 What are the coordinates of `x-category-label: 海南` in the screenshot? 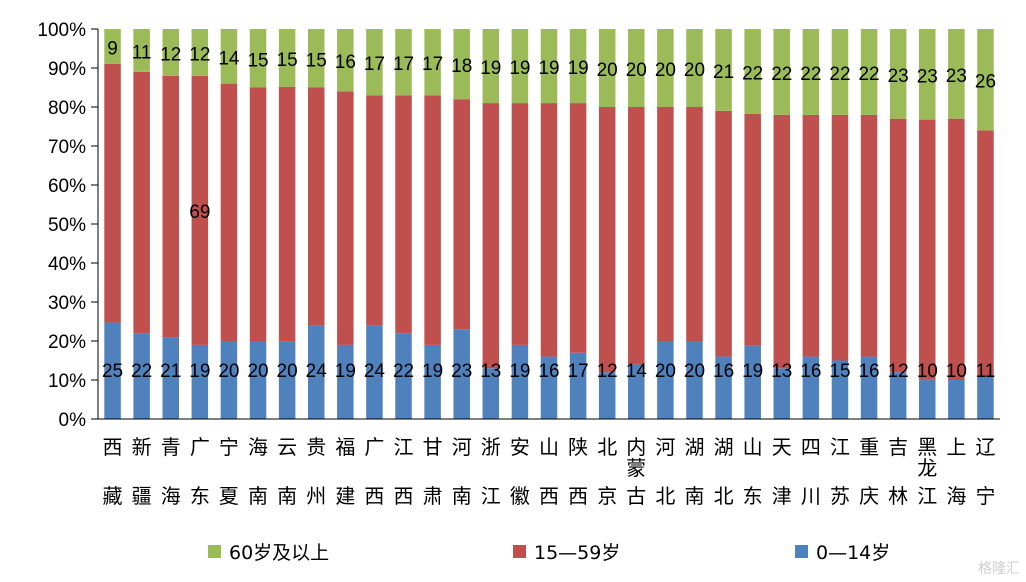 It's located at (258, 471).